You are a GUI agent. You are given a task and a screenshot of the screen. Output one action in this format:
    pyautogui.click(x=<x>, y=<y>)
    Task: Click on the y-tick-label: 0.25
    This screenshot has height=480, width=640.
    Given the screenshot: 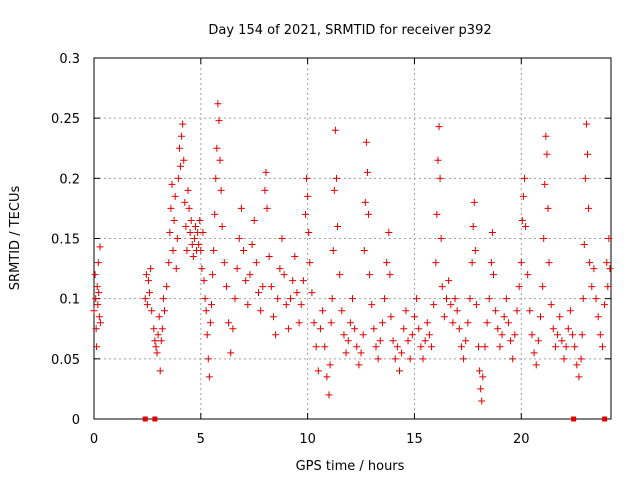 What is the action you would take?
    pyautogui.click(x=65, y=119)
    